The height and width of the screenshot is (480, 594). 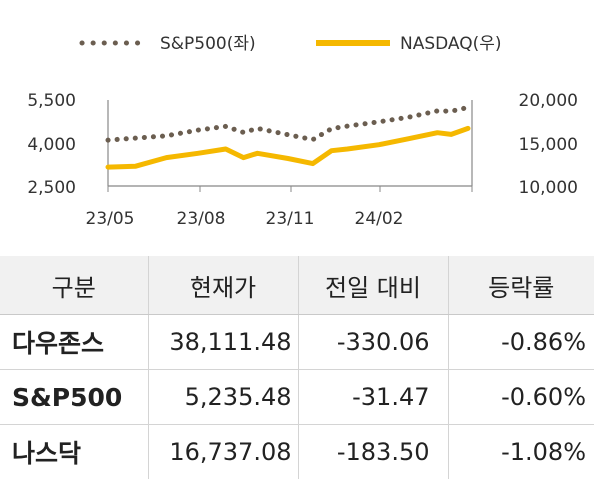 I want to click on legend-label-nasdaq: NASDAQ(우), so click(x=451, y=44).